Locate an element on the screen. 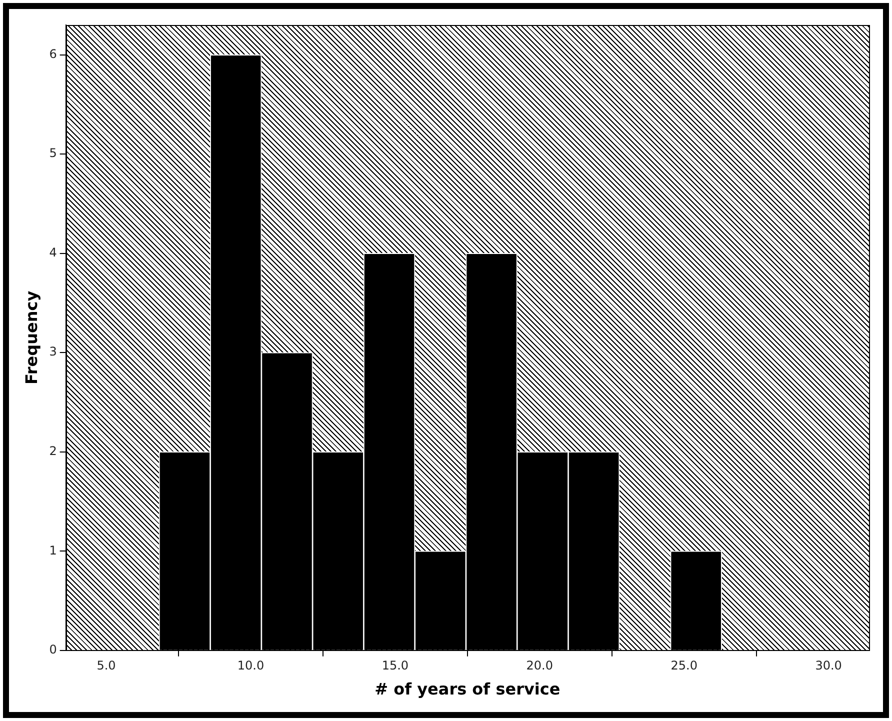  x-axis-title: # of years of service is located at coordinates (467, 689).